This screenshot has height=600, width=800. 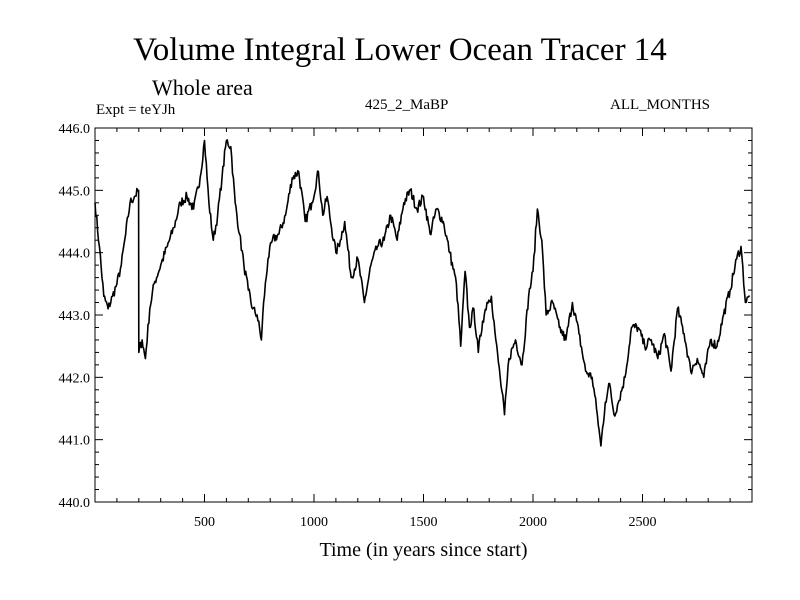 I want to click on chart-subtitle: Whole area, so click(x=202, y=87).